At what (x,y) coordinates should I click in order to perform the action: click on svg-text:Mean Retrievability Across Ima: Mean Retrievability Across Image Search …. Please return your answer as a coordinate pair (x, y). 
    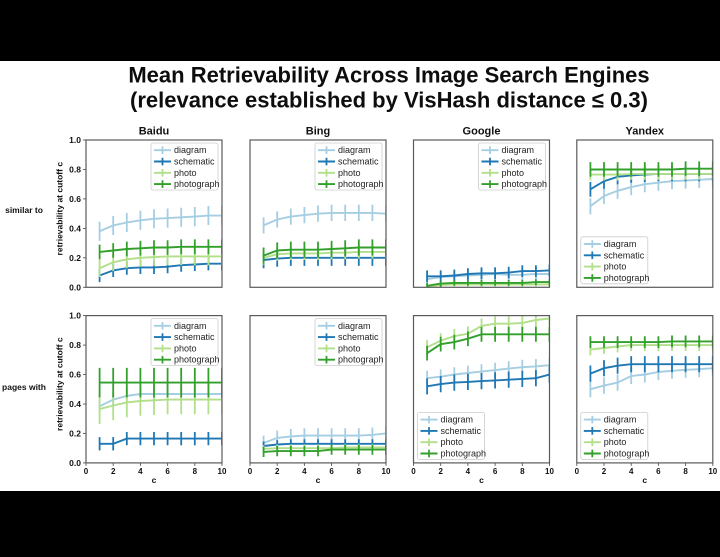
    Looking at the image, I should click on (388, 75).